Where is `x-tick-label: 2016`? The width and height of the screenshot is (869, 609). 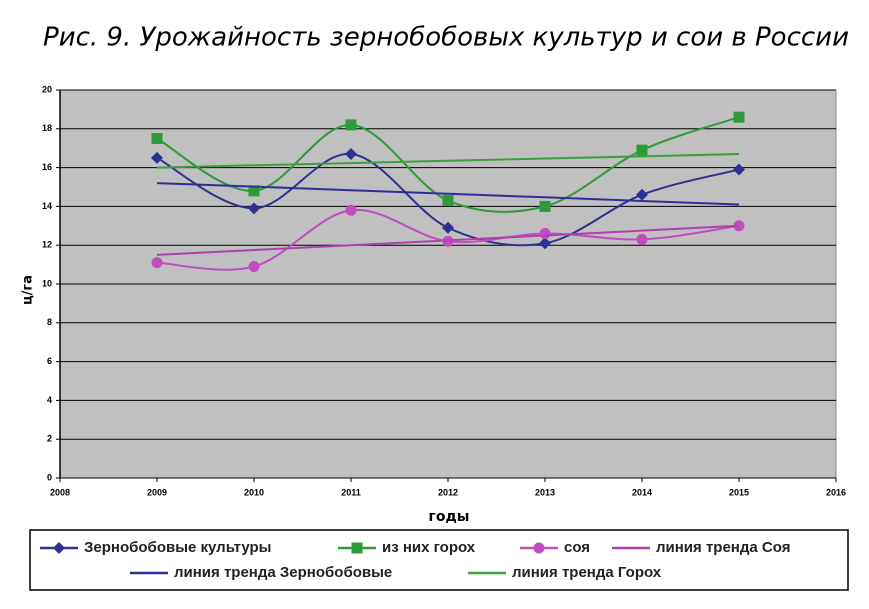 x-tick-label: 2016 is located at coordinates (836, 492).